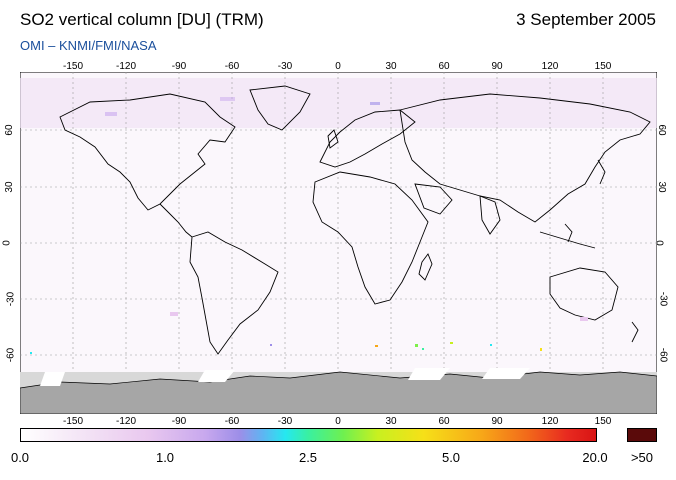  Describe the element at coordinates (308, 457) in the screenshot. I see `colorbar-label-2: 2.5` at that location.